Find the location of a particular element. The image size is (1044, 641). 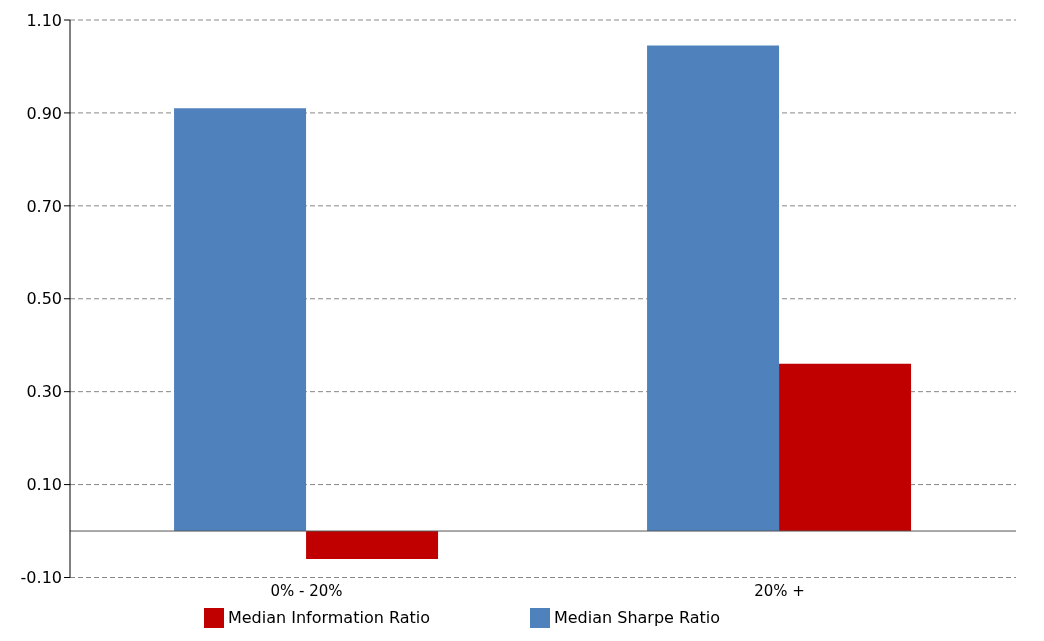

y-tick-label: -0.10 is located at coordinates (41, 578).